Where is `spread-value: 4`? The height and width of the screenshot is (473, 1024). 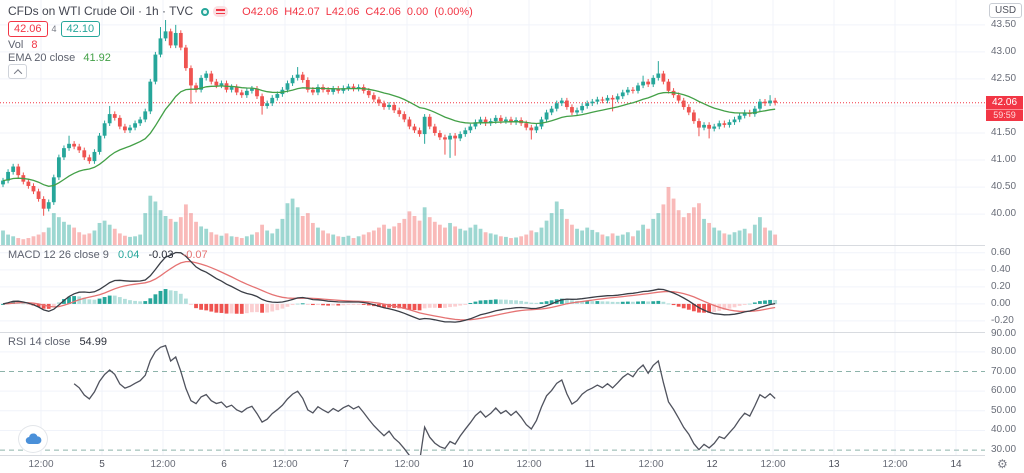 spread-value: 4 is located at coordinates (54, 29).